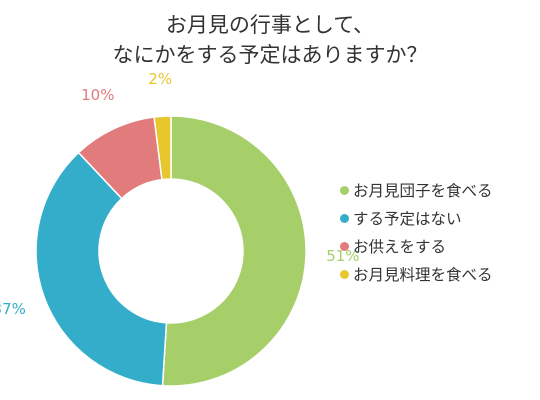  I want to click on legend-item: お供えをする, so click(416, 246).